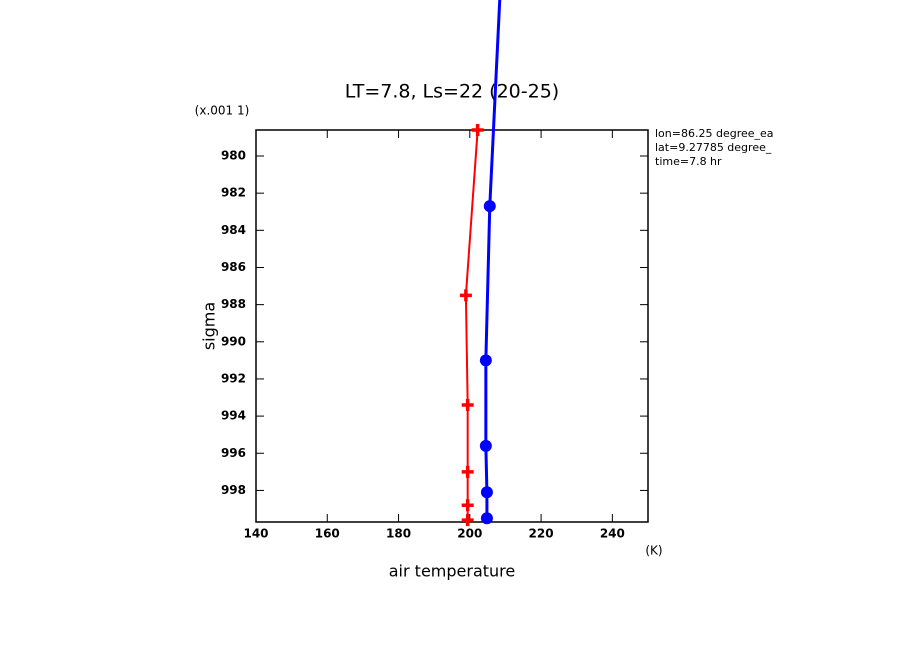  Describe the element at coordinates (452, 571) in the screenshot. I see `x-axis-title: air temperature` at that location.